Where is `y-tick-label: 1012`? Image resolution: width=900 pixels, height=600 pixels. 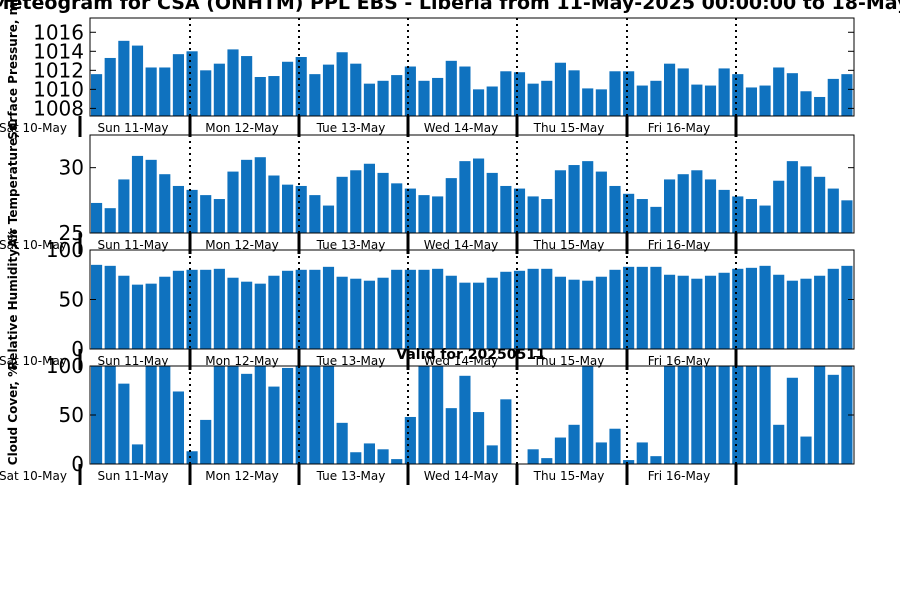
y-tick-label: 1012 is located at coordinates (58, 70).